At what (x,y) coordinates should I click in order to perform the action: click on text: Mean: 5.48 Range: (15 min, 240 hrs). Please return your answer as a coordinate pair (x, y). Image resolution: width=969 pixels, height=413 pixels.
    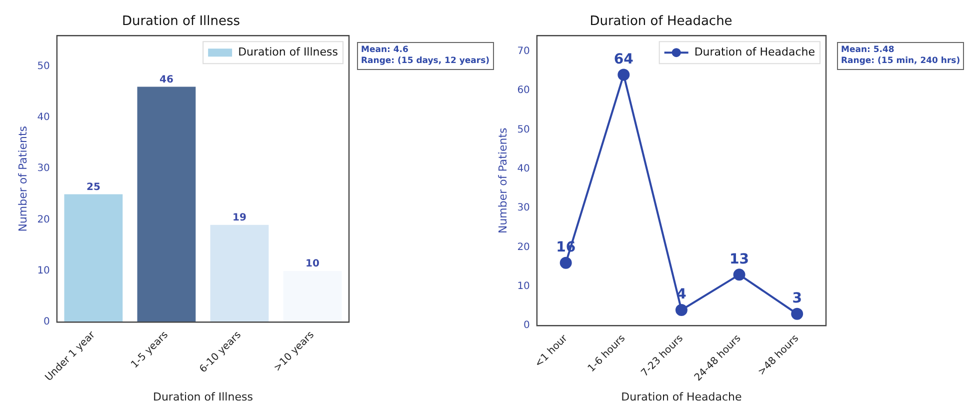
    Looking at the image, I should click on (900, 56).